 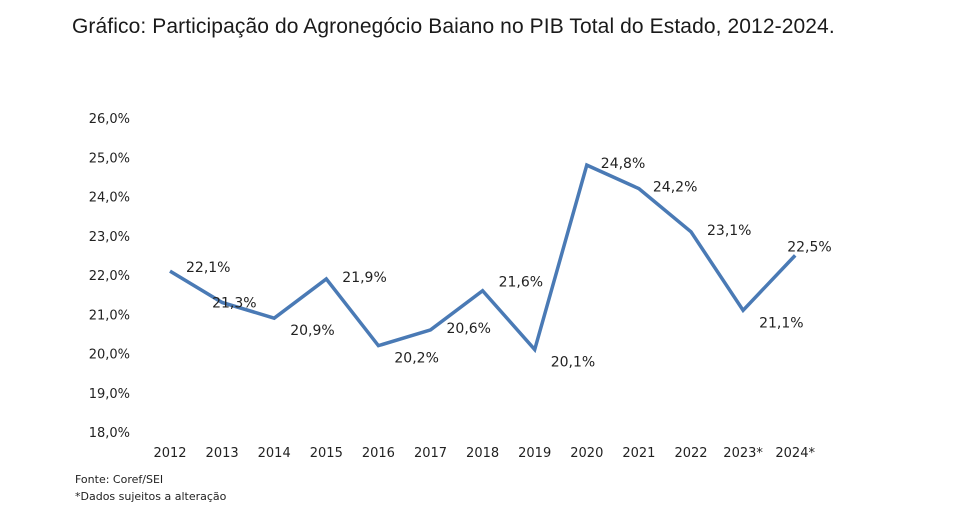 What do you see at coordinates (109, 433) in the screenshot?
I see `y-tick-label: 18,0%` at bounding box center [109, 433].